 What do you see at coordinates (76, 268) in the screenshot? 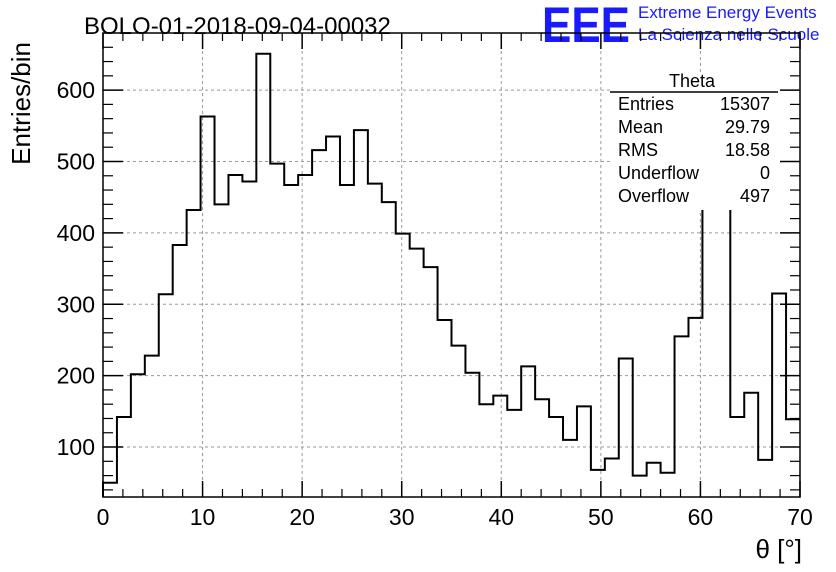
I see `y-tick-labels: 100 200 300 400 500 600` at bounding box center [76, 268].